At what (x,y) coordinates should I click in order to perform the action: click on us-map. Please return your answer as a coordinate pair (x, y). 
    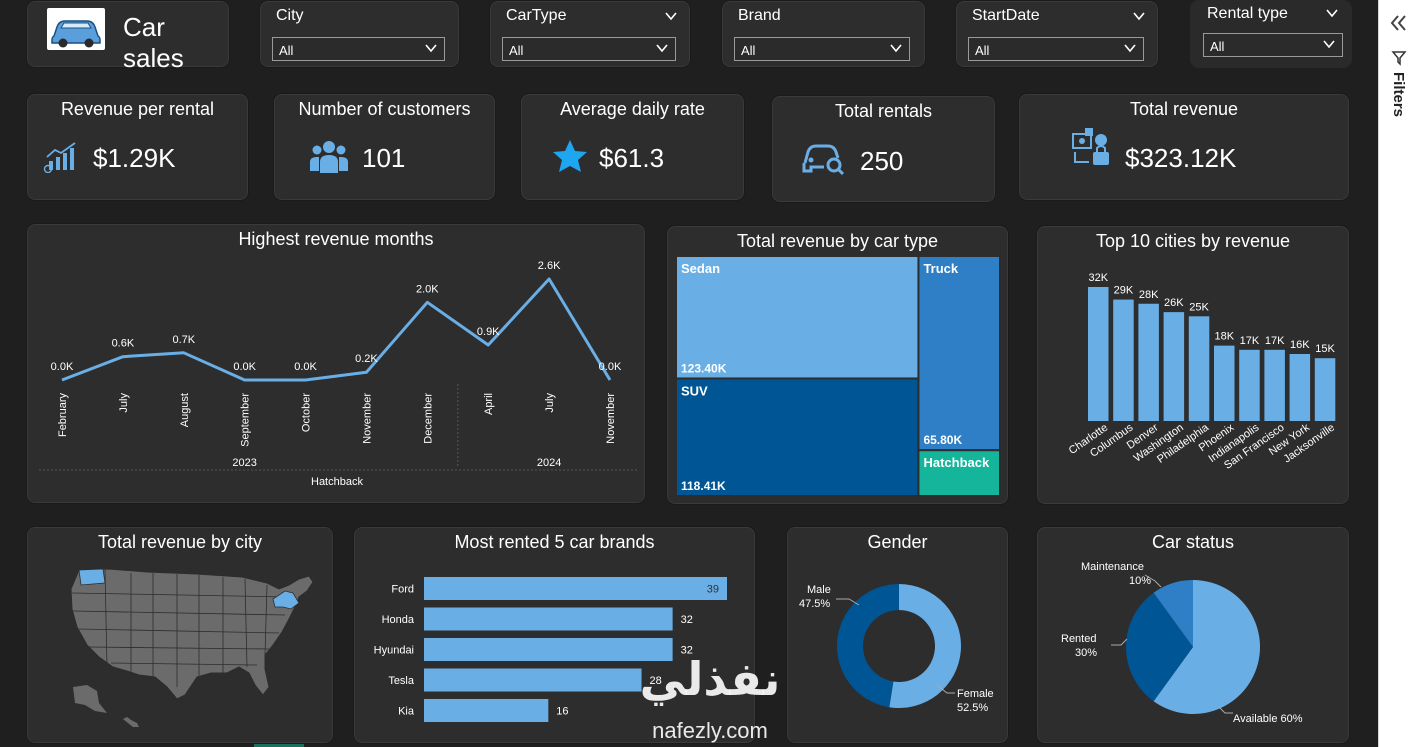
    Looking at the image, I should click on (181, 636).